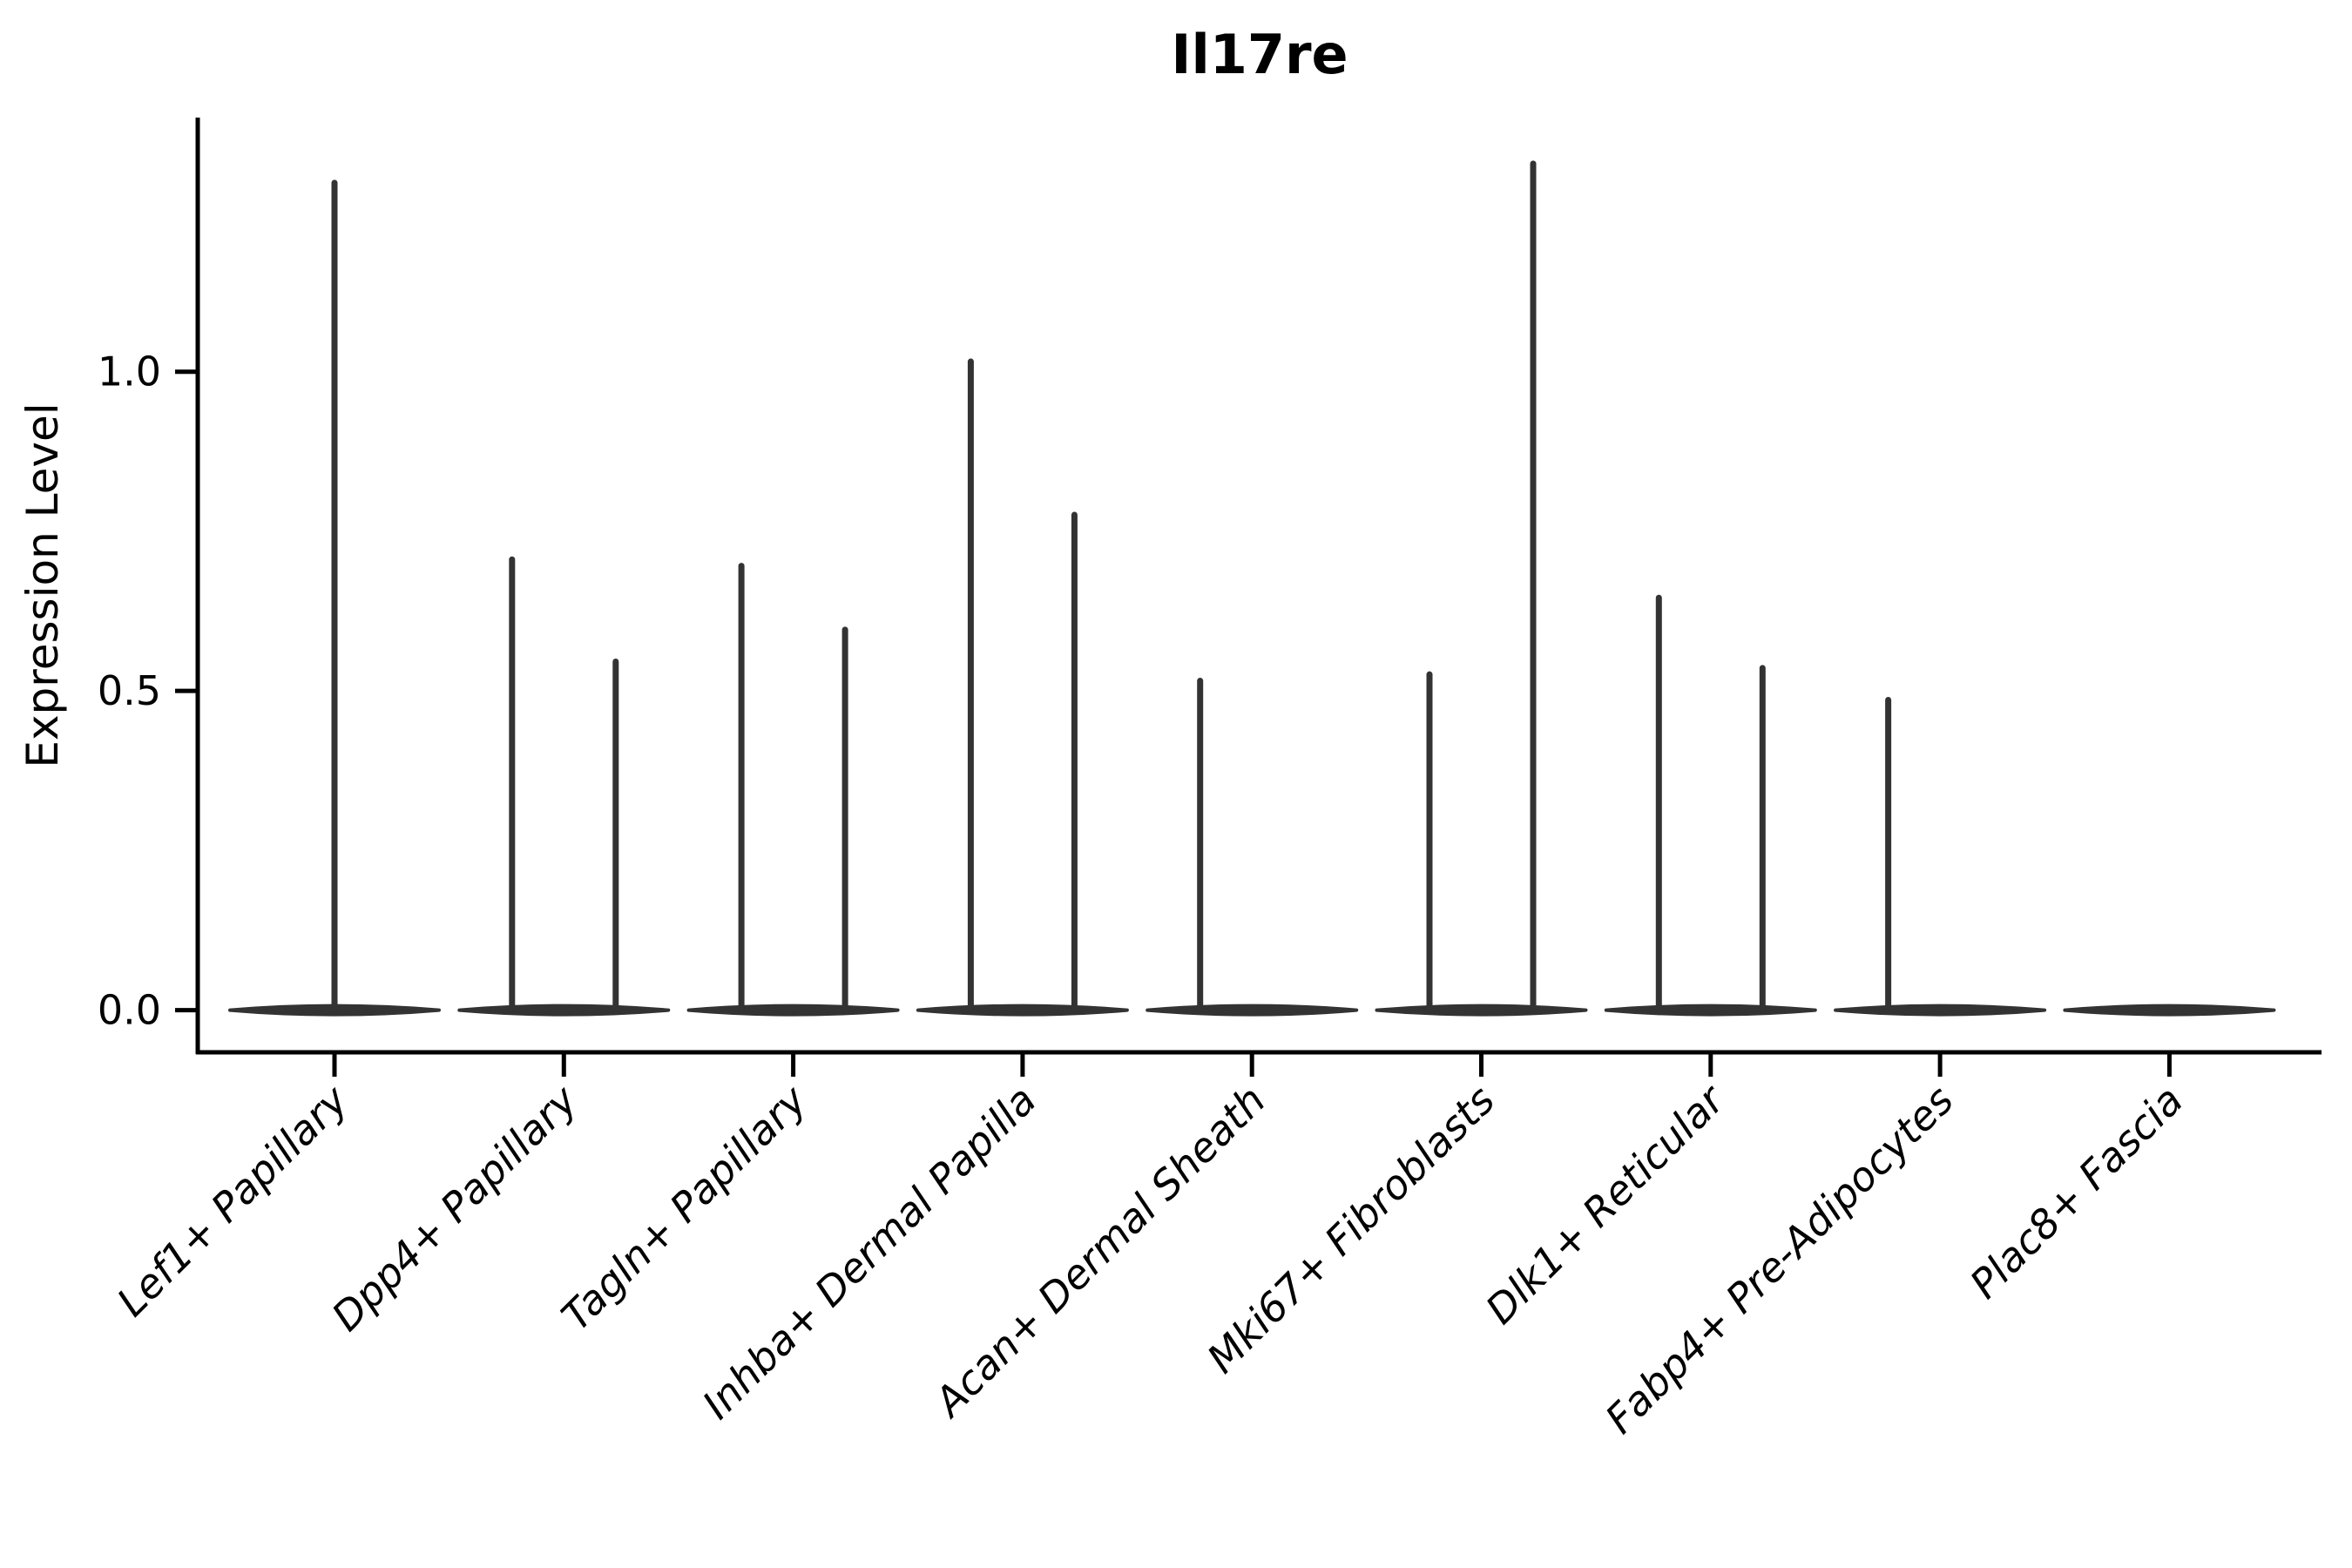  What do you see at coordinates (233, 1201) in the screenshot?
I see `x-tick-label: Lef1+ Papillary` at bounding box center [233, 1201].